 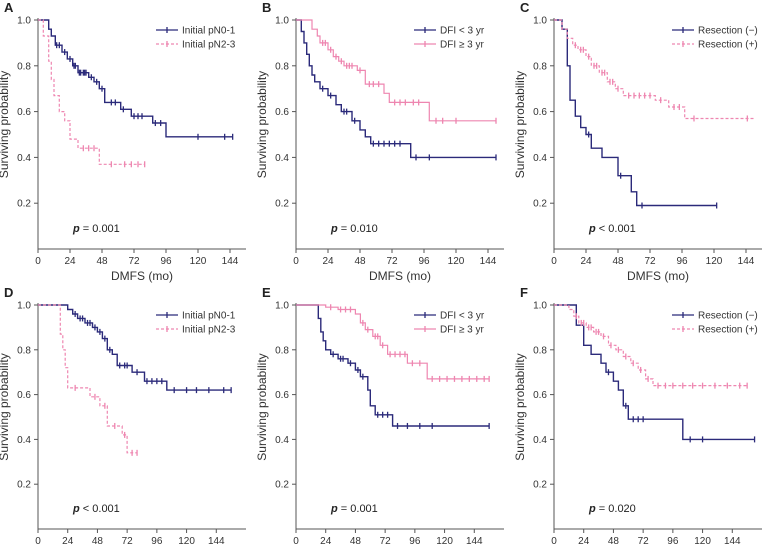 I want to click on p-value-annotation: p = 0.010, so click(x=354, y=229).